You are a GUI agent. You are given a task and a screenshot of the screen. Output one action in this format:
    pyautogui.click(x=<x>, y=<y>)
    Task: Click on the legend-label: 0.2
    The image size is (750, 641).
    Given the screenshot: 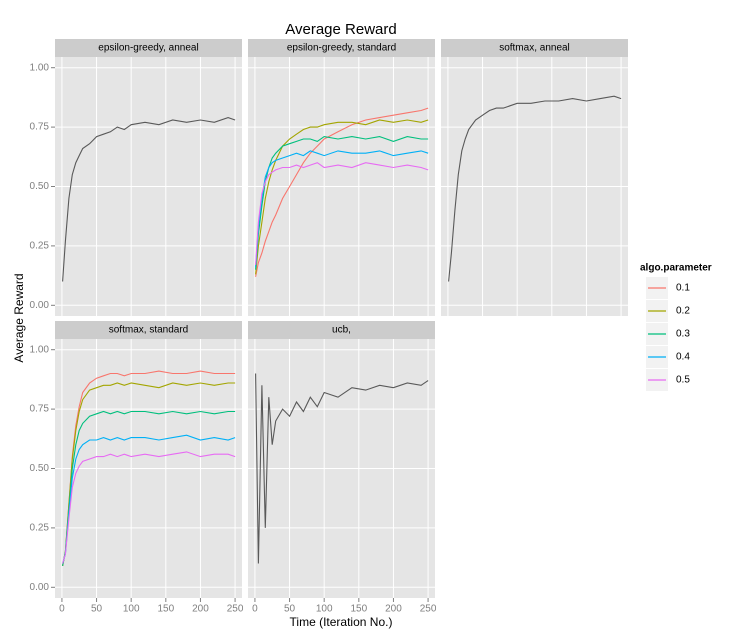 What is the action you would take?
    pyautogui.click(x=683, y=311)
    